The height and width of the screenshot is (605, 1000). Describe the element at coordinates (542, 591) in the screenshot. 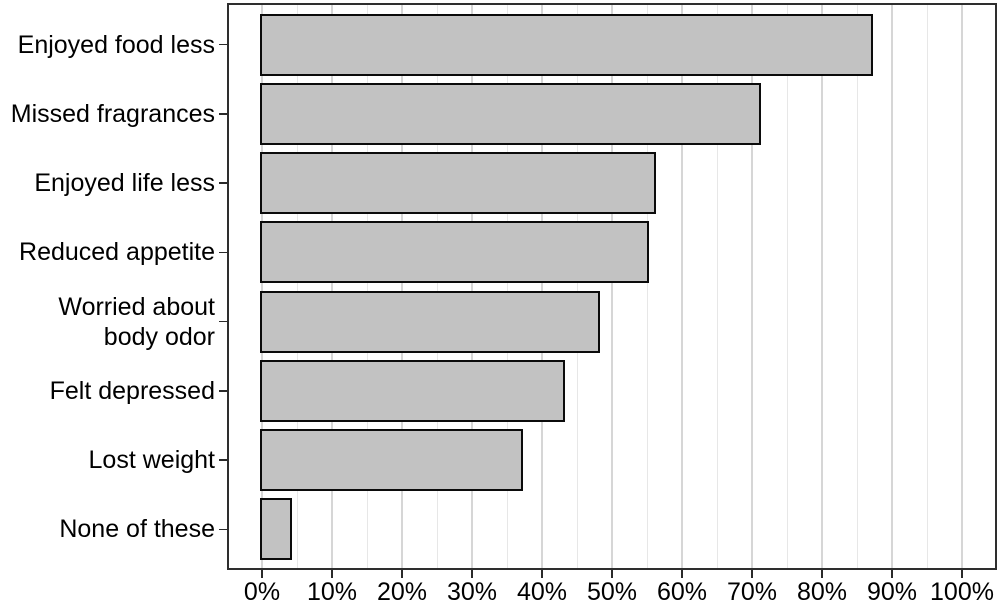

I see `x-axis-tick-label: 40%` at that location.